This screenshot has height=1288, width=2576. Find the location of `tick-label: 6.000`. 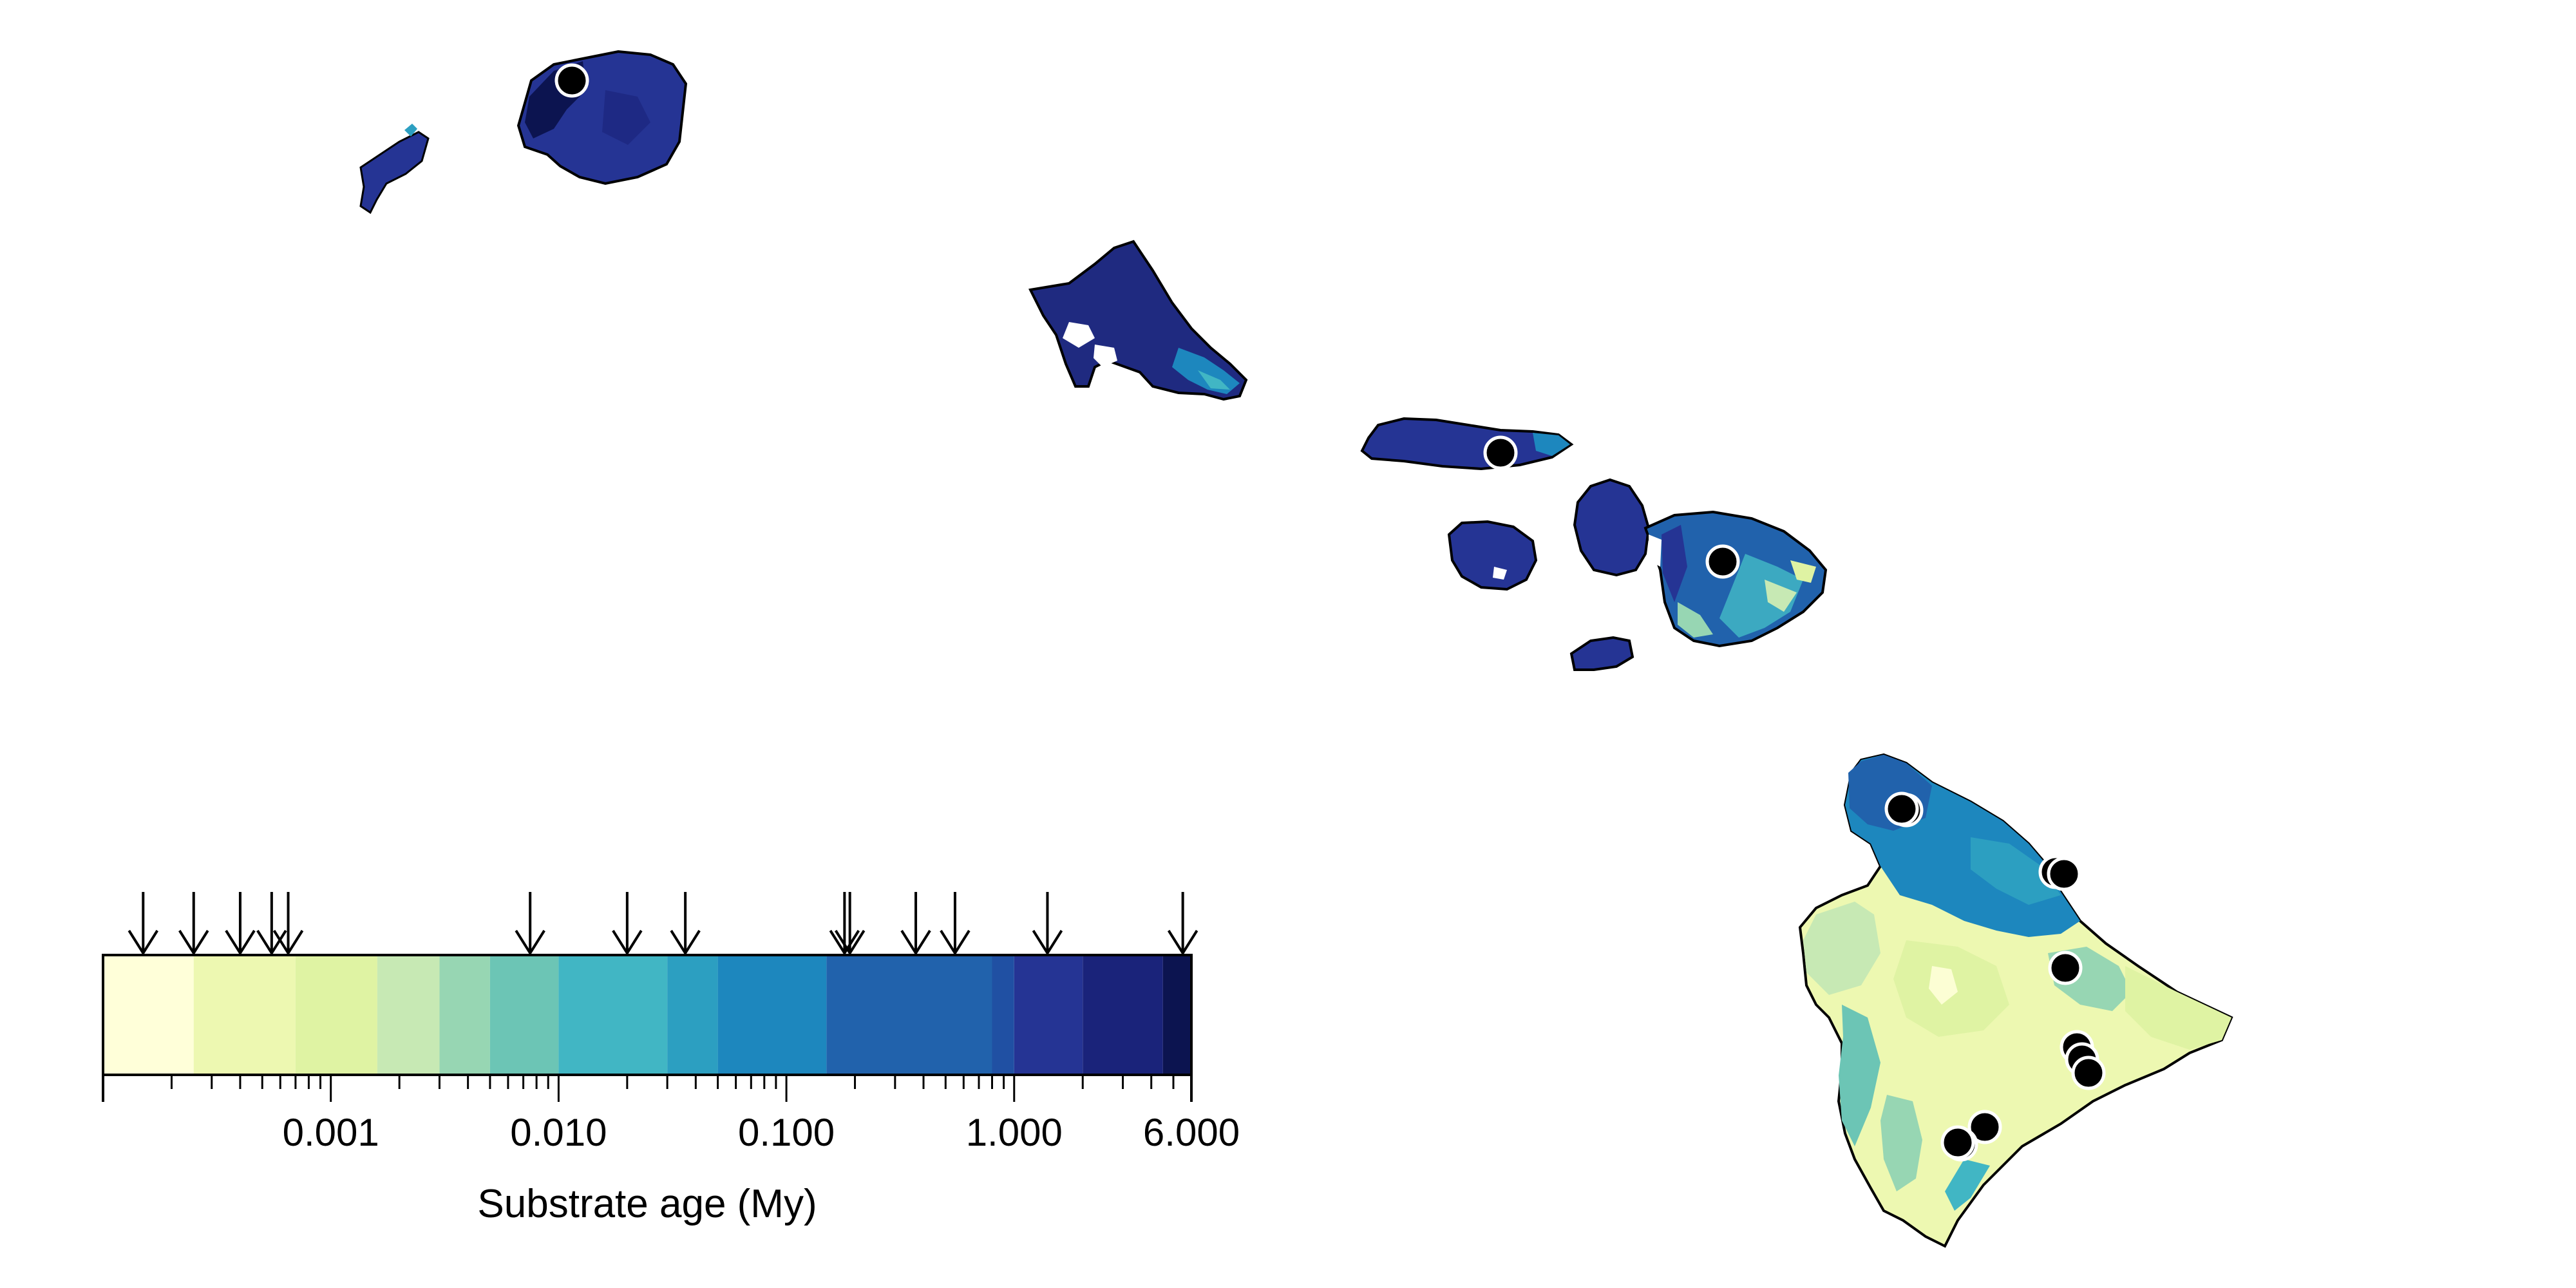

tick-label: 6.000 is located at coordinates (1191, 1132).